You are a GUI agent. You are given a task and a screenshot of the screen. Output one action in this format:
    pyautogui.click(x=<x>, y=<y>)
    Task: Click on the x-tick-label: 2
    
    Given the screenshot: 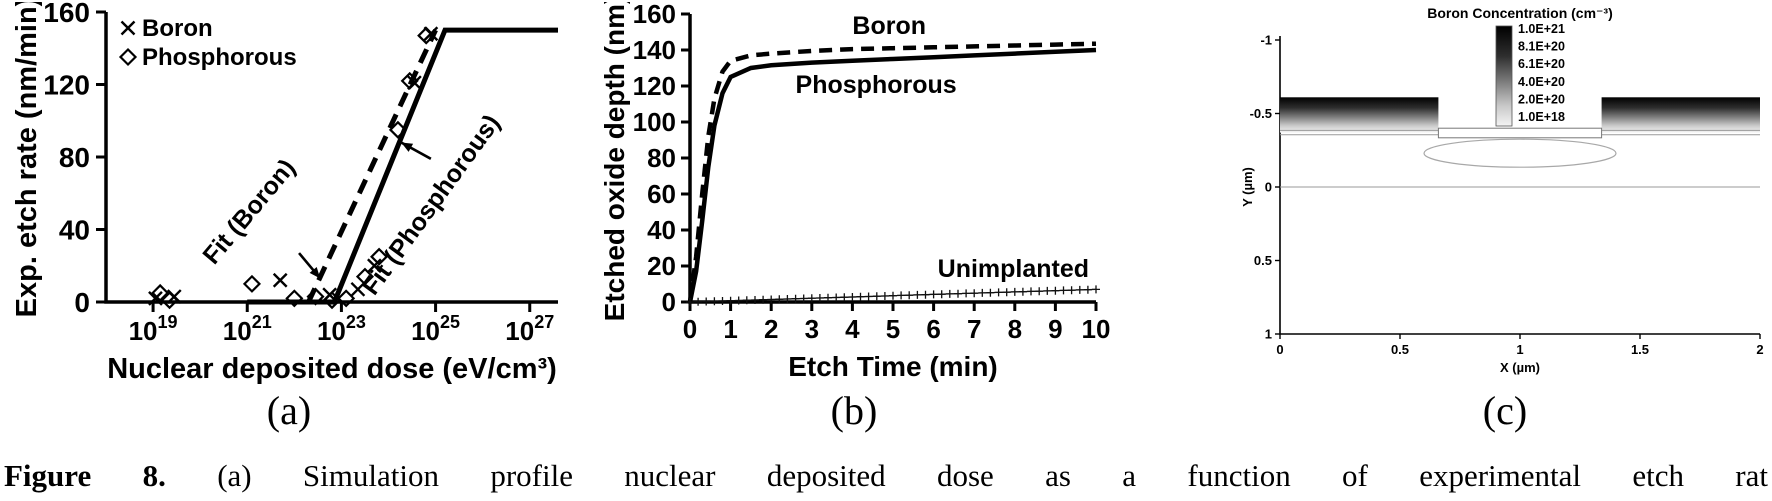 What is the action you would take?
    pyautogui.click(x=1759, y=349)
    